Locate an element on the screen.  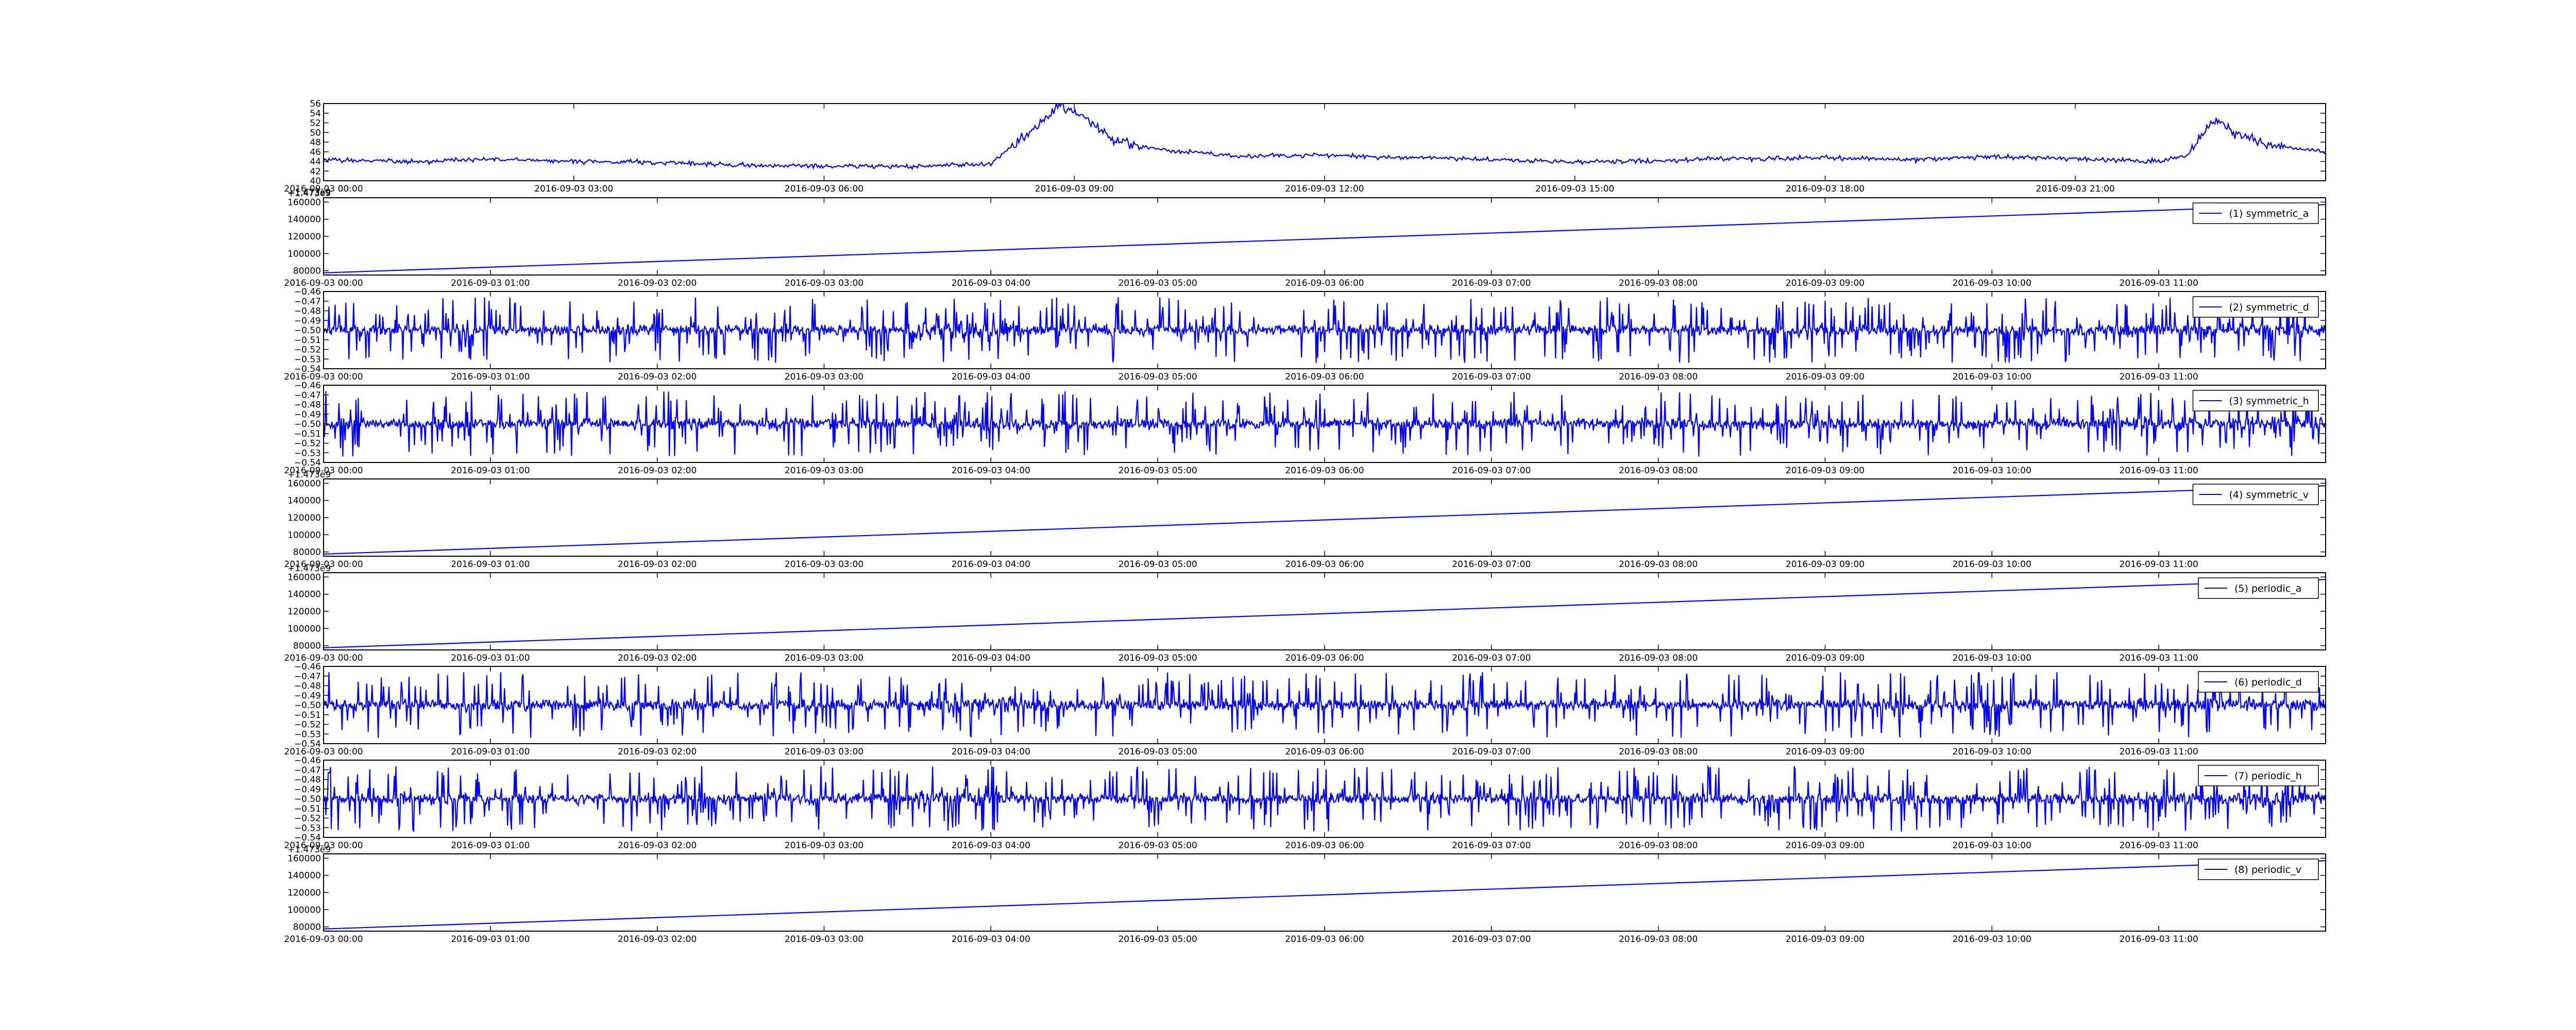
y-tick-label: 54 is located at coordinates (315, 114).